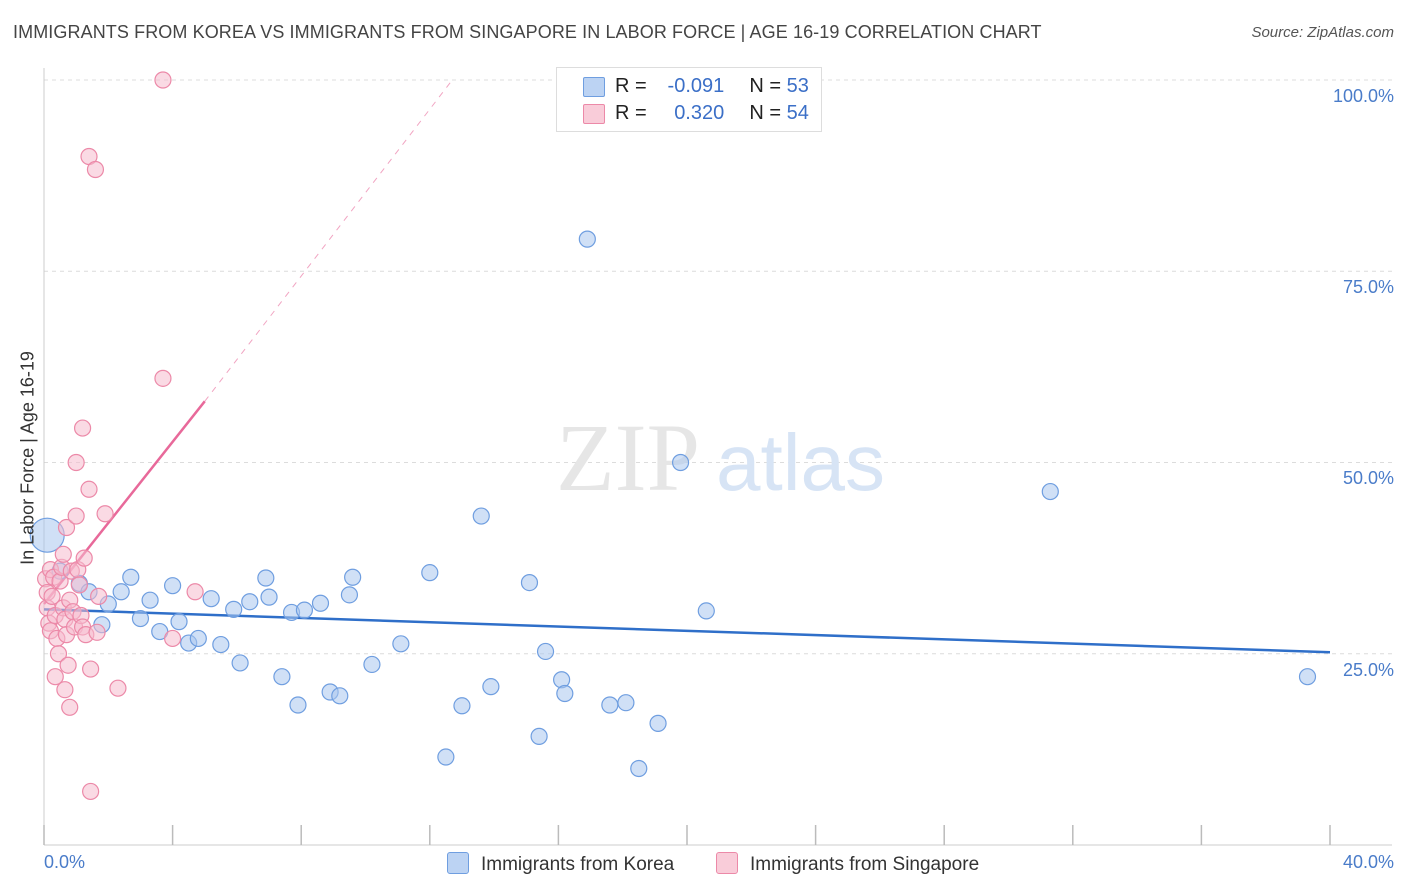 The height and width of the screenshot is (892, 1406). Describe the element at coordinates (631, 86) in the screenshot. I see `korea-r-label: R =` at that location.